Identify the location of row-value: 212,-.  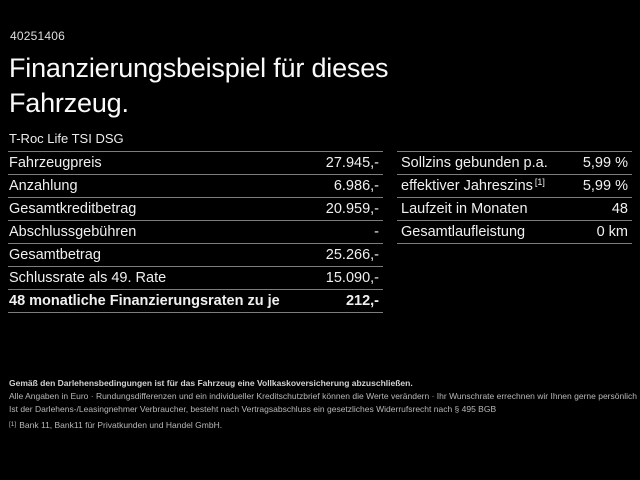
(362, 301).